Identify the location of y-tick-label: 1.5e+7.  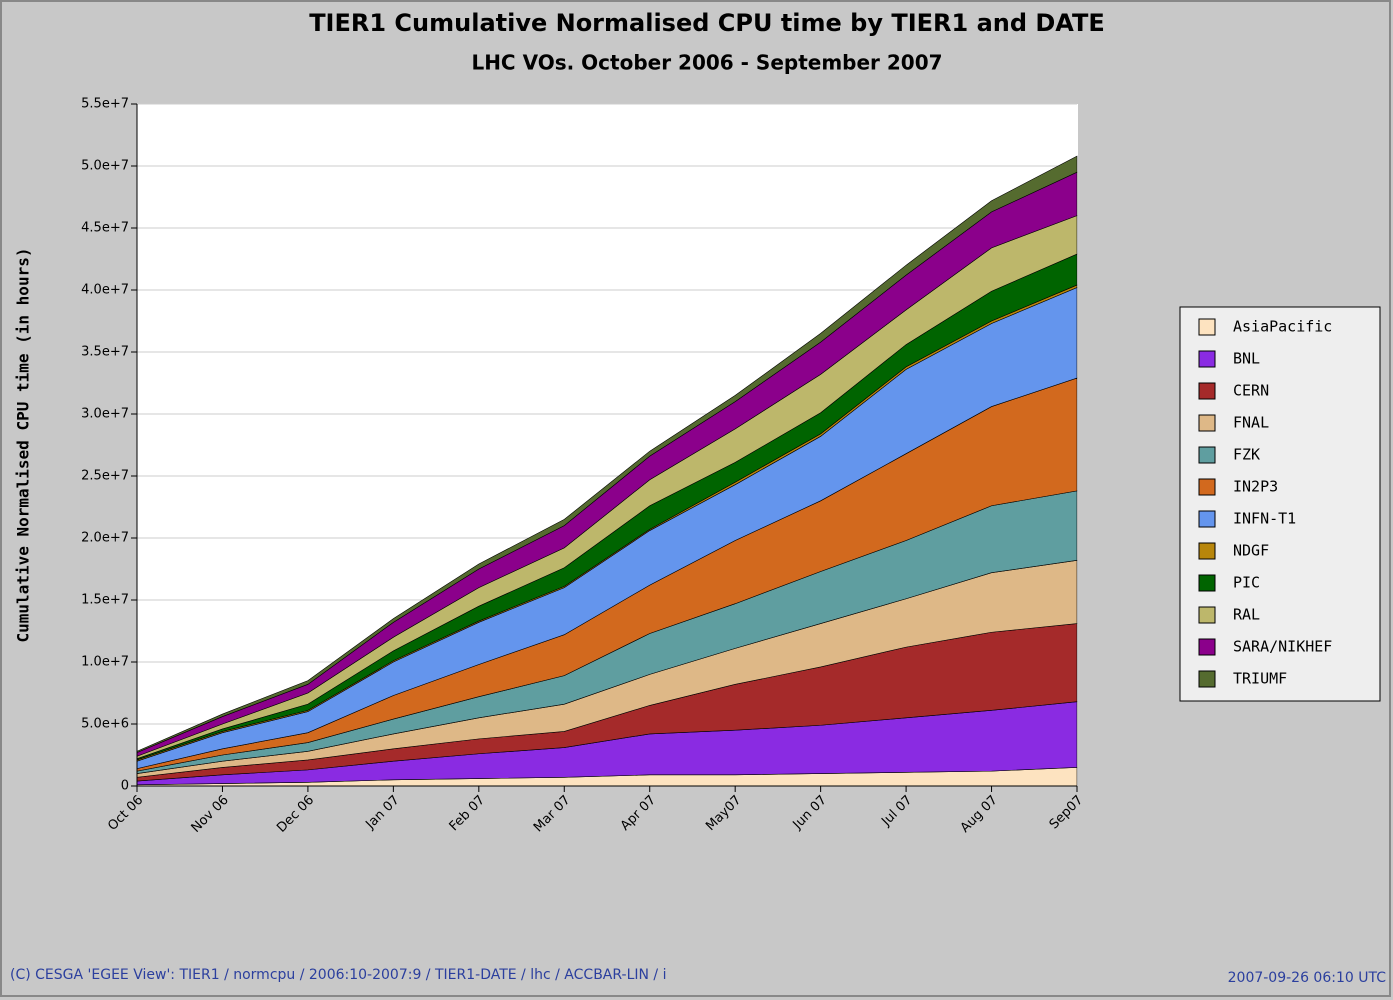
(105, 600).